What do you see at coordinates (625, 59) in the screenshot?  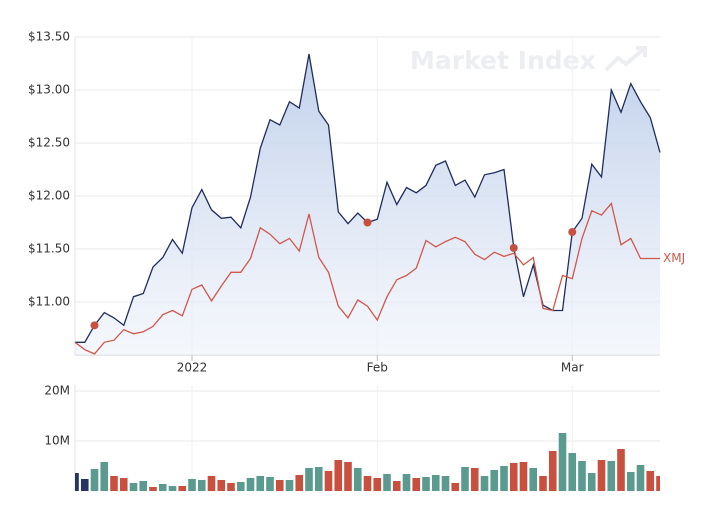 I see `watermark-icon` at bounding box center [625, 59].